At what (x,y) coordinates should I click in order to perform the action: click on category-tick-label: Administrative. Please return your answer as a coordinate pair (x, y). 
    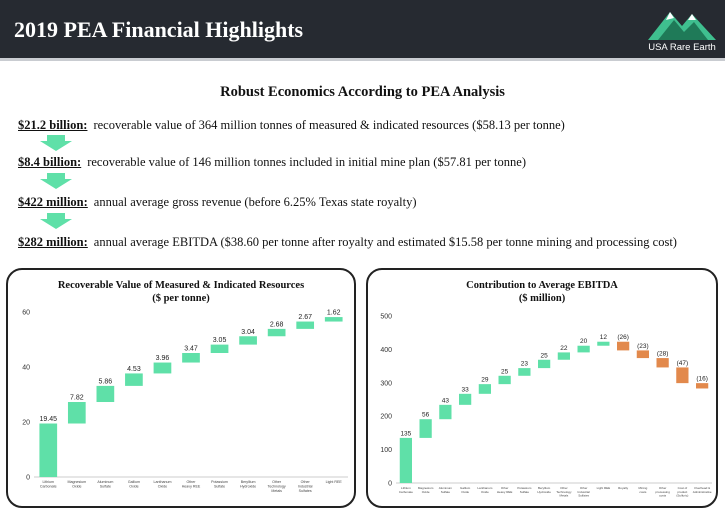
    Looking at the image, I should click on (702, 492).